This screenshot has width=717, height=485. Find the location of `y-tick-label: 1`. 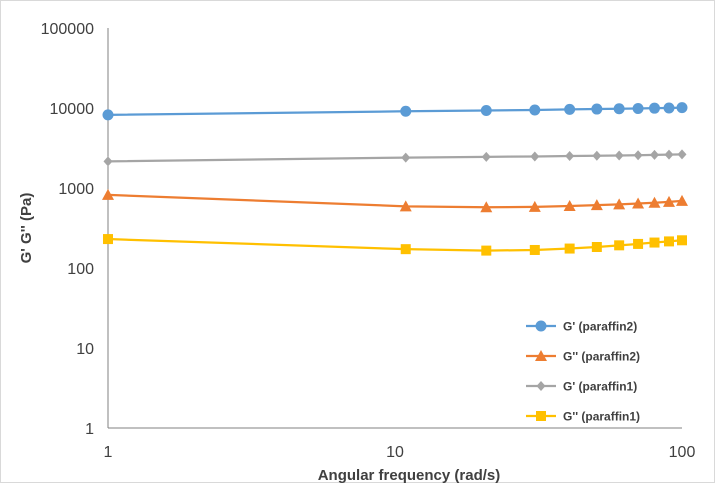

y-tick-label: 1 is located at coordinates (89, 429).